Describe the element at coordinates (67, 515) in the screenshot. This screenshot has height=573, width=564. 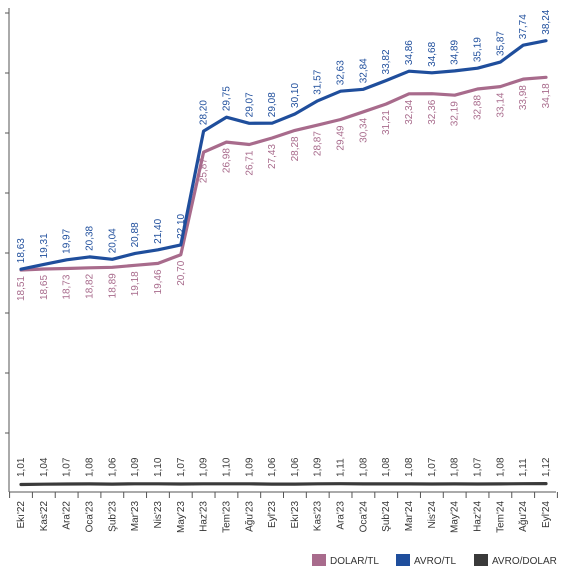
I see `x-tick-label: Ara'22` at that location.